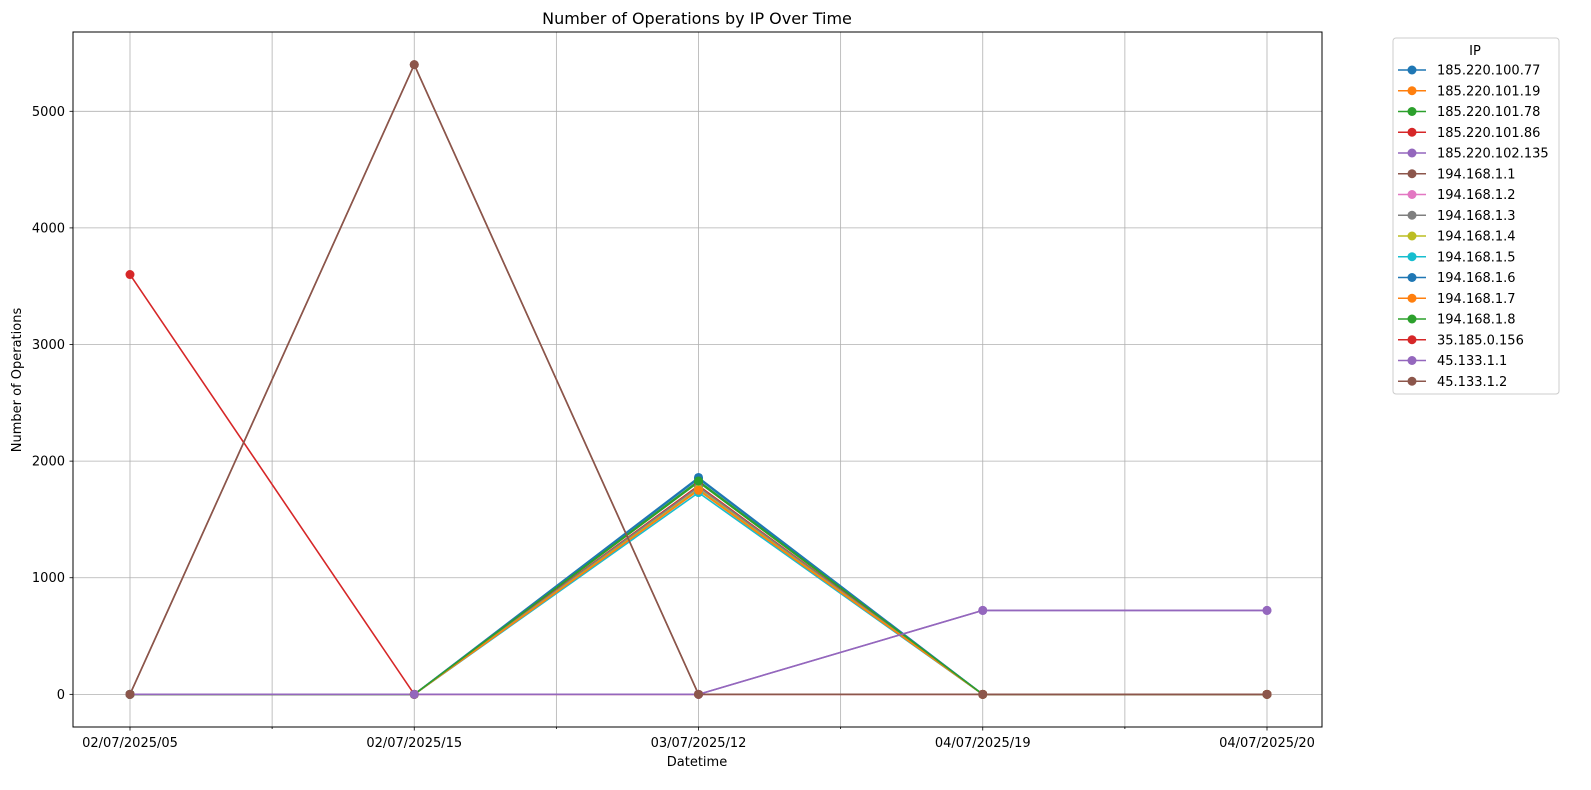 Image resolution: width=1591 pixels, height=790 pixels. What do you see at coordinates (48, 112) in the screenshot?
I see `y-tick-label: 5000` at bounding box center [48, 112].